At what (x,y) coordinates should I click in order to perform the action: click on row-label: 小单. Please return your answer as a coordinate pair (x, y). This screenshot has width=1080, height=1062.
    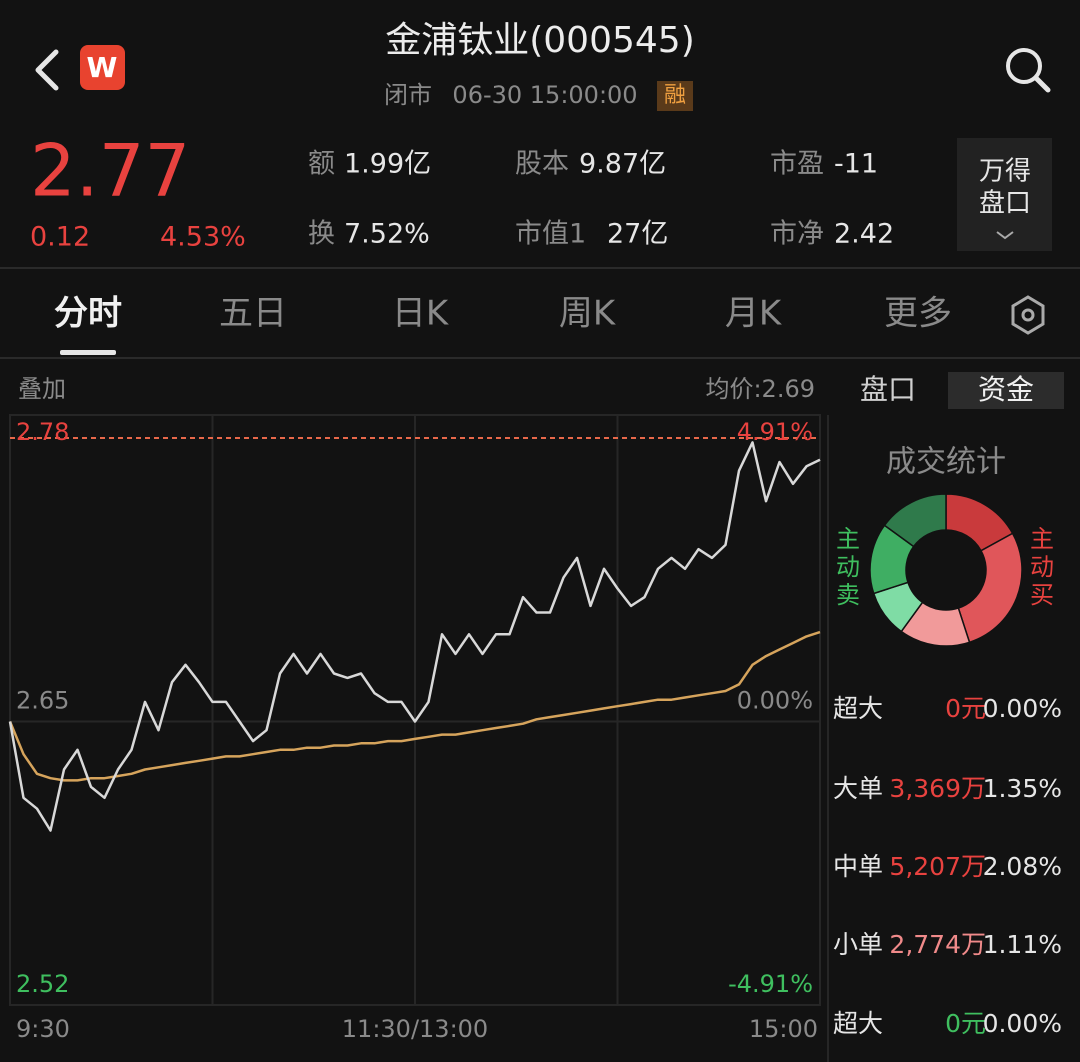
    Looking at the image, I should click on (858, 944).